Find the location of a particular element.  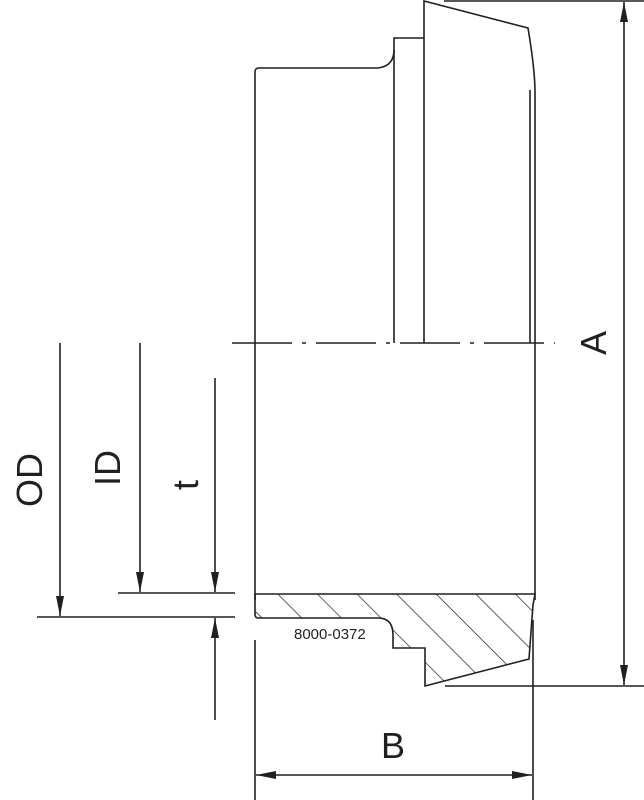

label-od: OD is located at coordinates (29, 480).